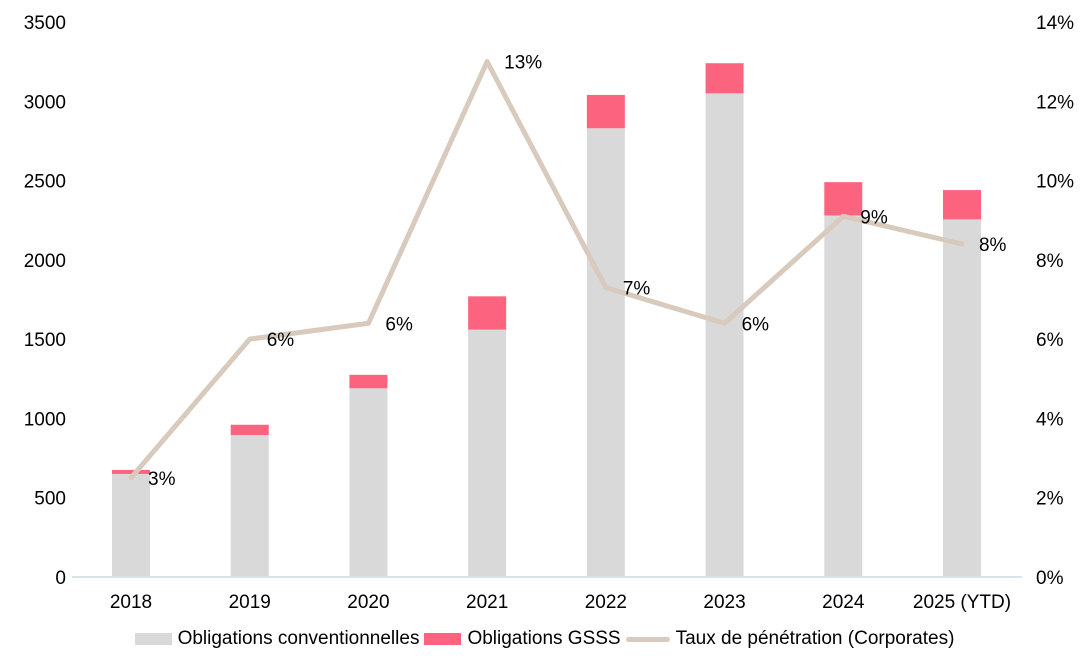 This screenshot has width=1089, height=670. Describe the element at coordinates (647, 639) in the screenshot. I see `legend-swatch-taux-de-penetration` at that location.